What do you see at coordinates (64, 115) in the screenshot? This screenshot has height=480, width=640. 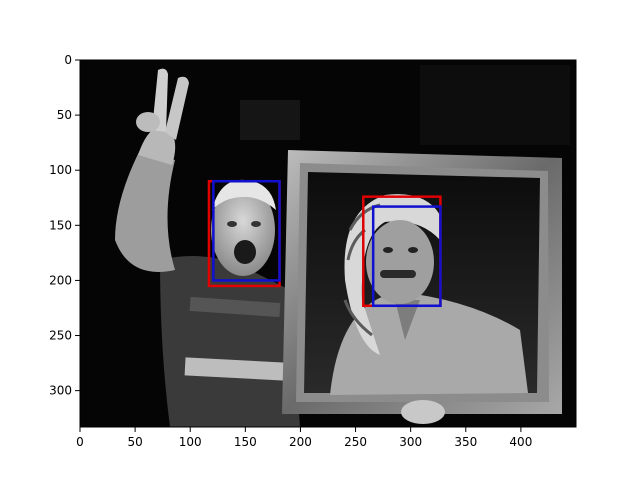 I see `y-tick-label: 50` at bounding box center [64, 115].